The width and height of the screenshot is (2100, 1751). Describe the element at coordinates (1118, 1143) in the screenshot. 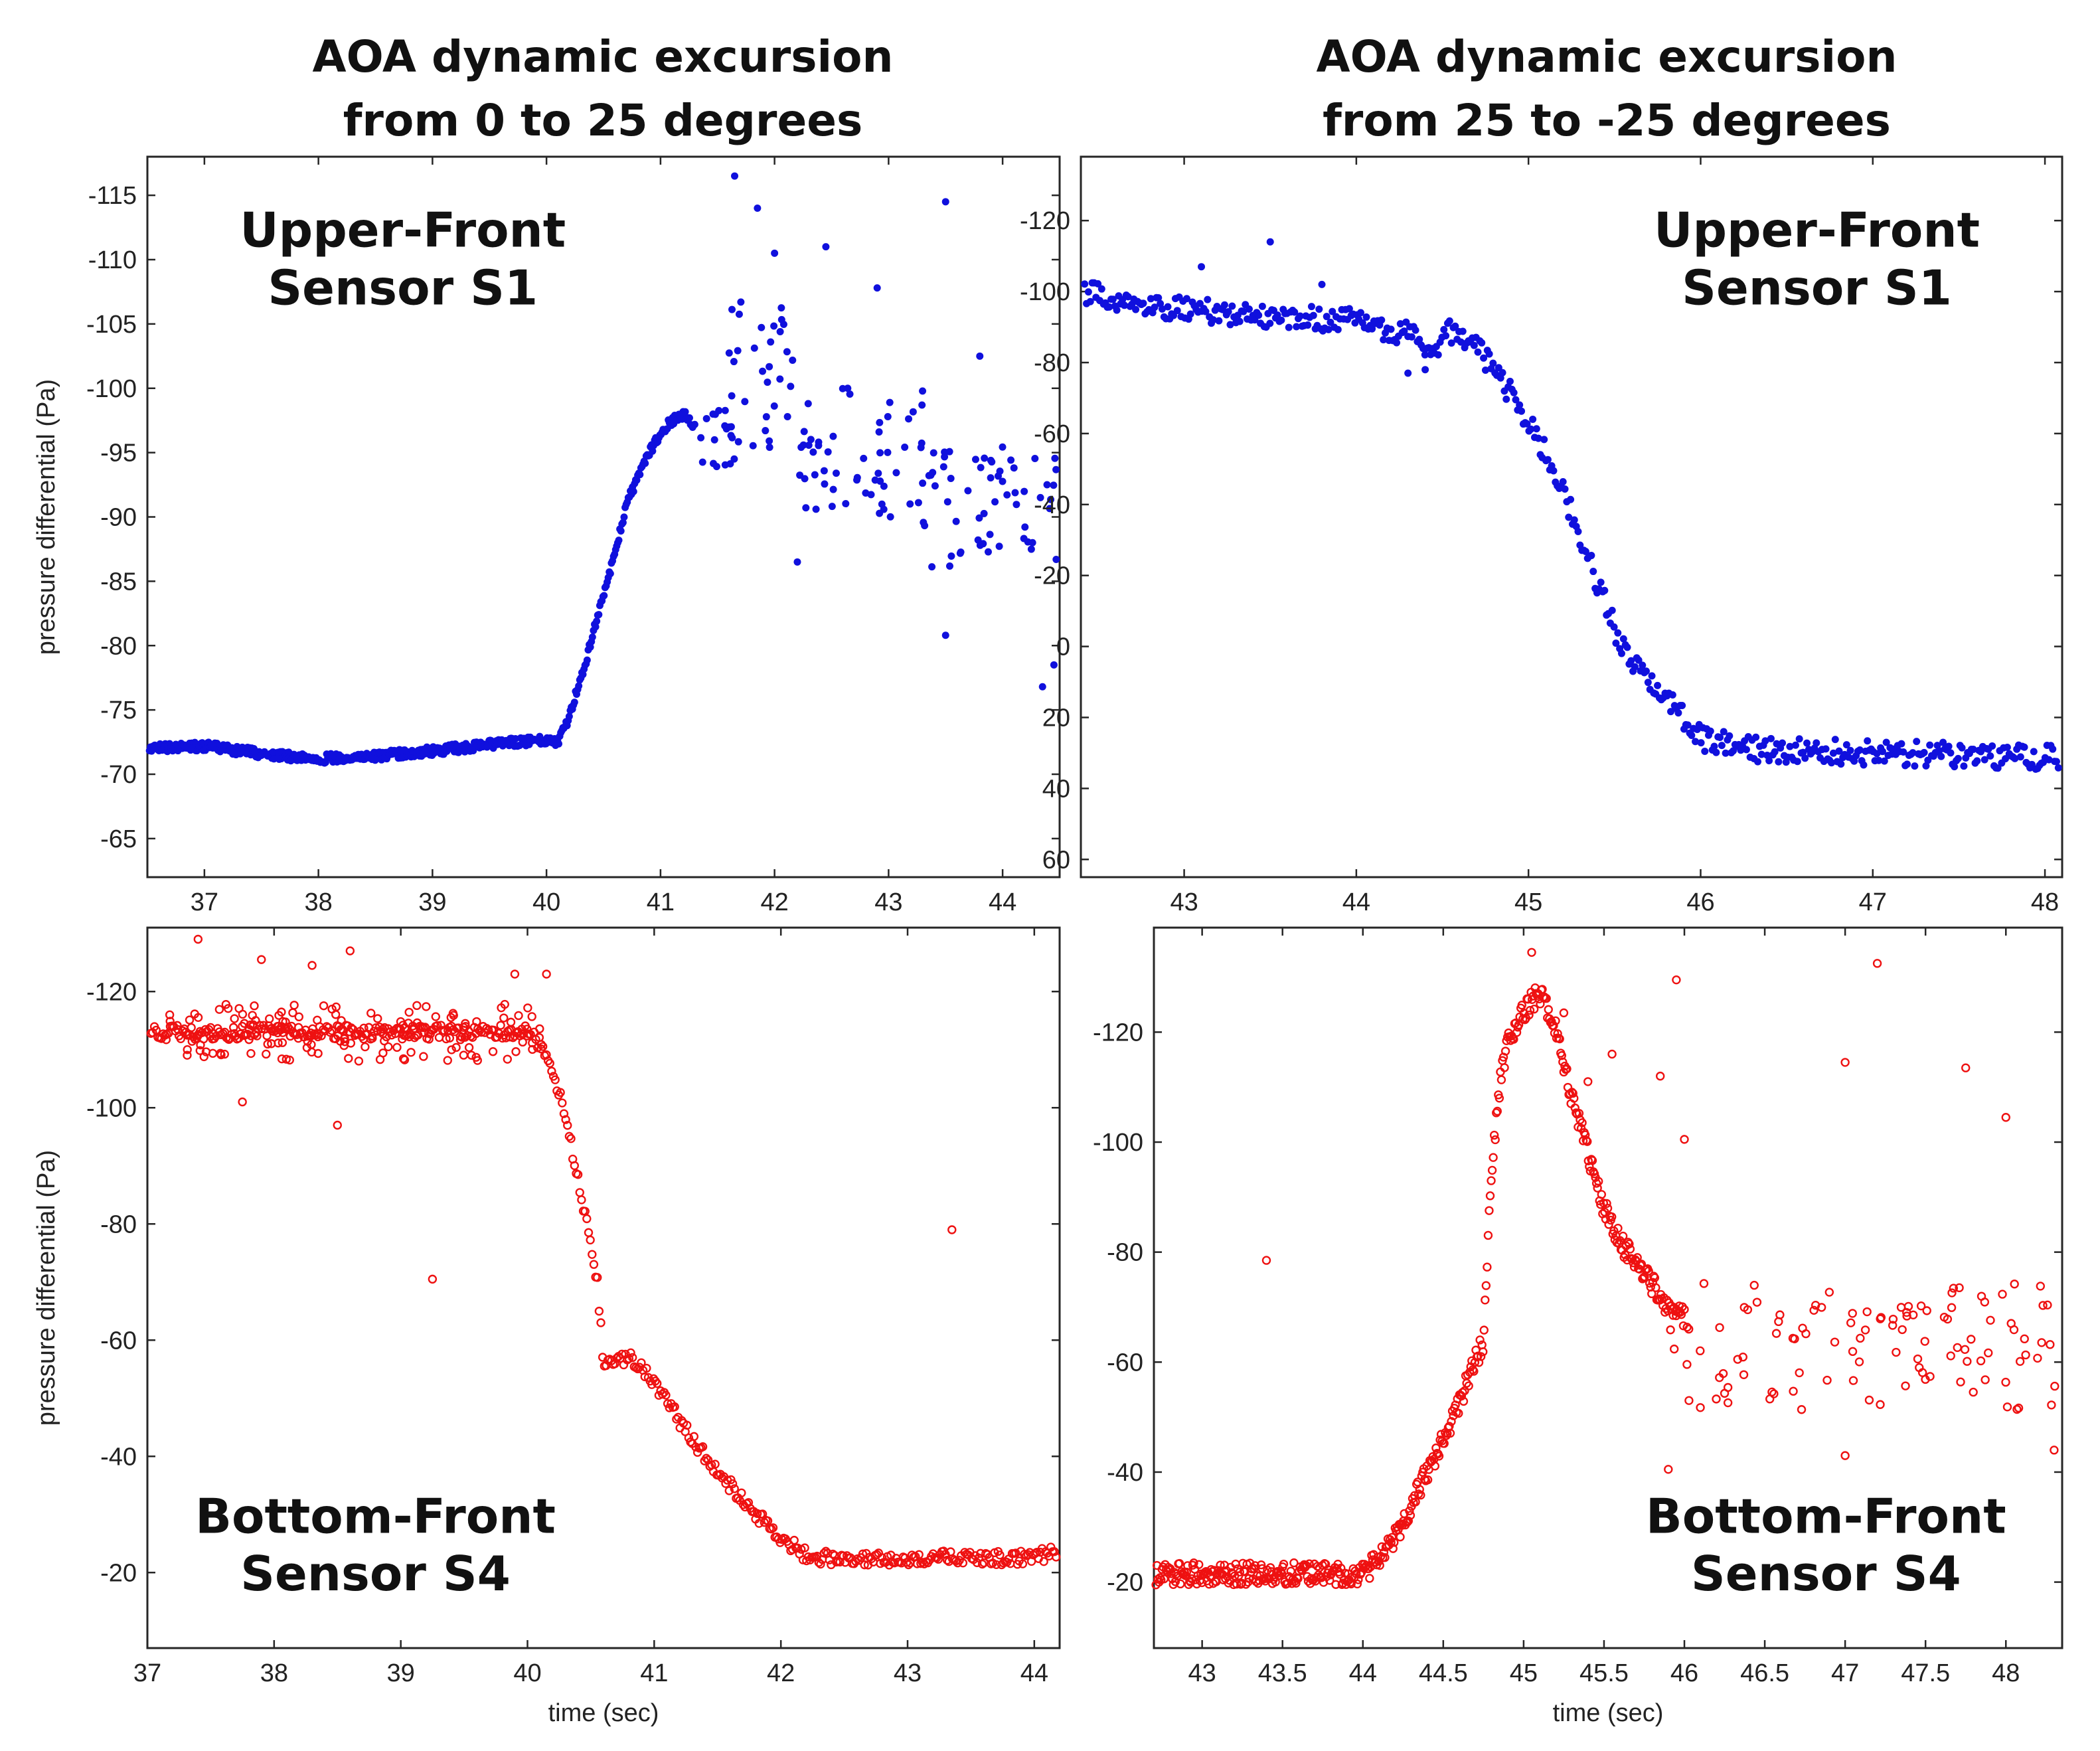

I see `y-tick-label: -100` at that location.